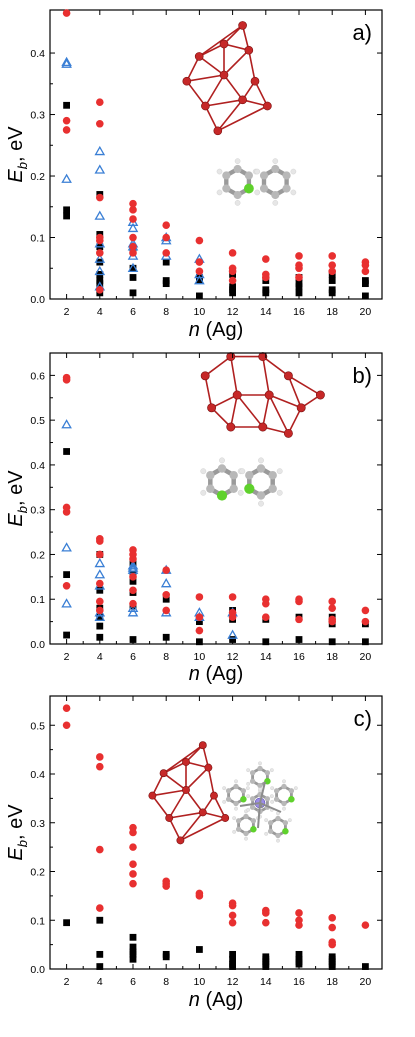 Image resolution: width=415 pixels, height=1037 pixels. I want to click on x-tick-label: 8, so click(166, 982).